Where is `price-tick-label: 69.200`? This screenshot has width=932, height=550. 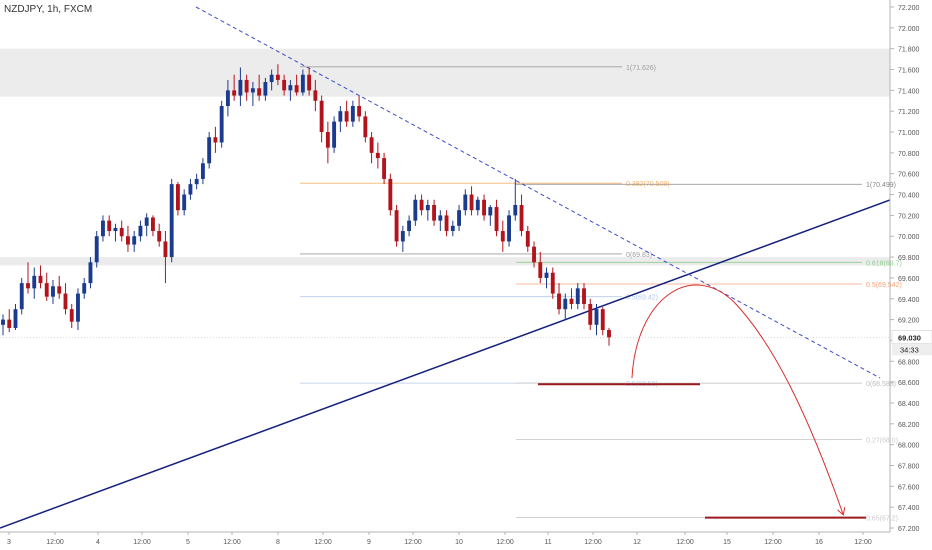 price-tick-label: 69.200 is located at coordinates (909, 321).